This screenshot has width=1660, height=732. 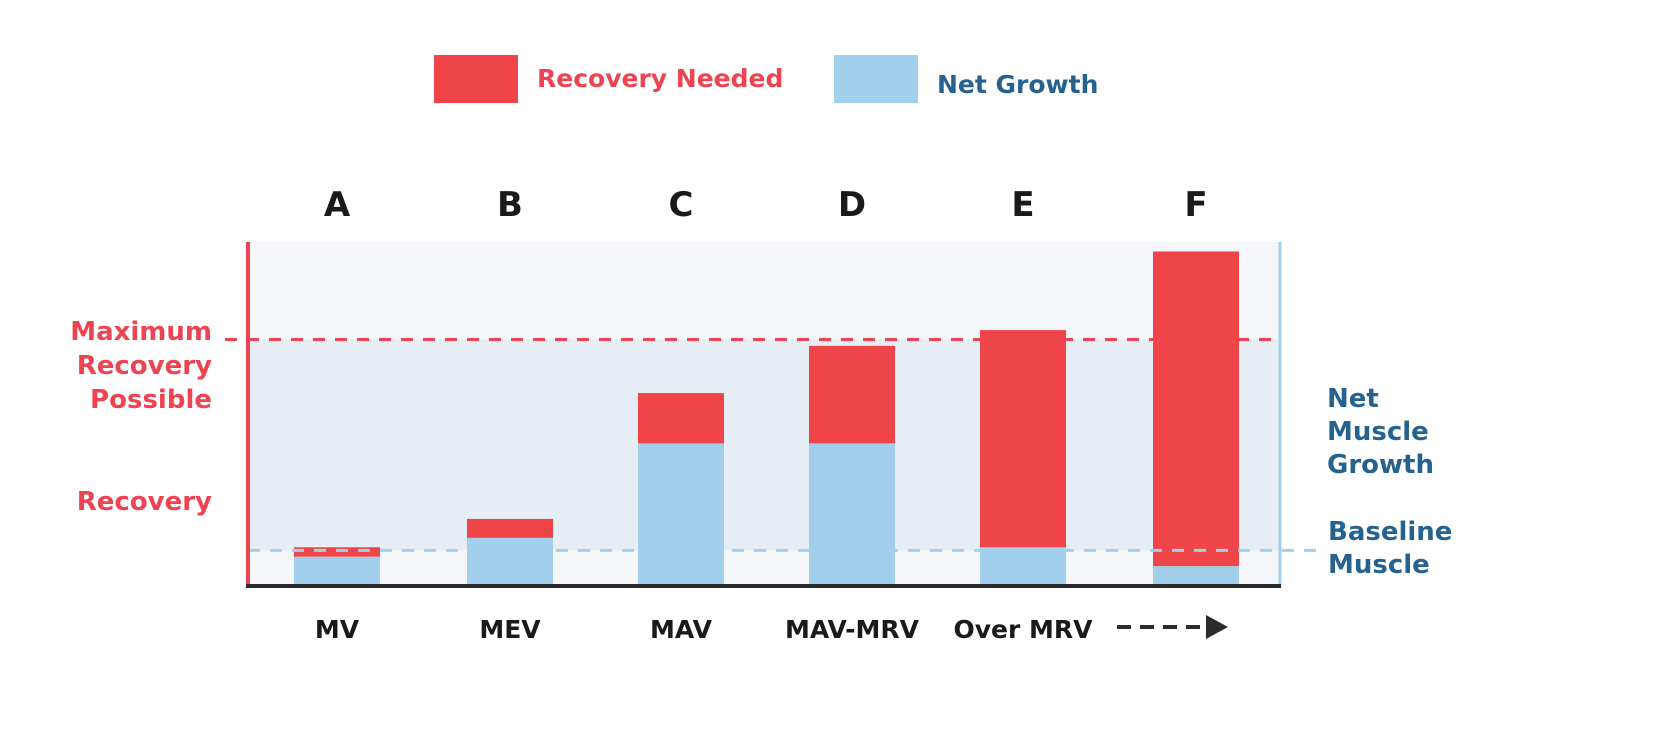 I want to click on arrow-head-icon, so click(x=1217, y=627).